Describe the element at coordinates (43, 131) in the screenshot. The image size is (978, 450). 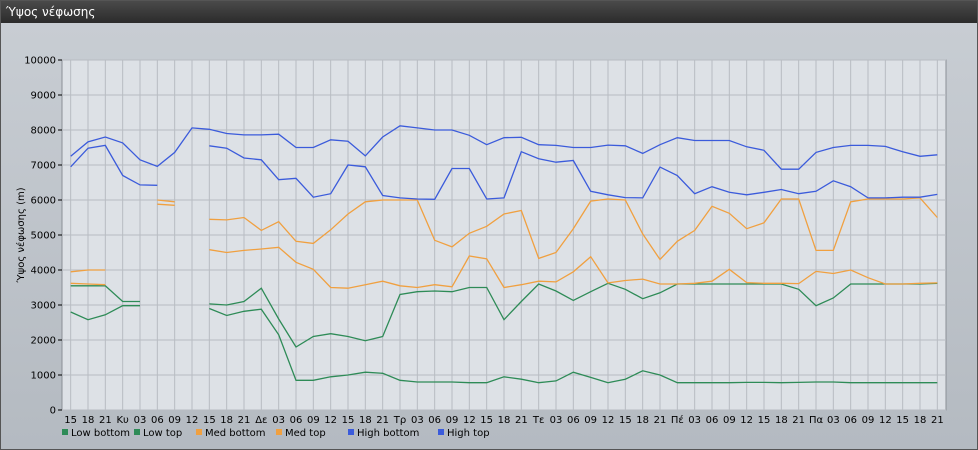
I see `y-tick-label: 8000` at that location.